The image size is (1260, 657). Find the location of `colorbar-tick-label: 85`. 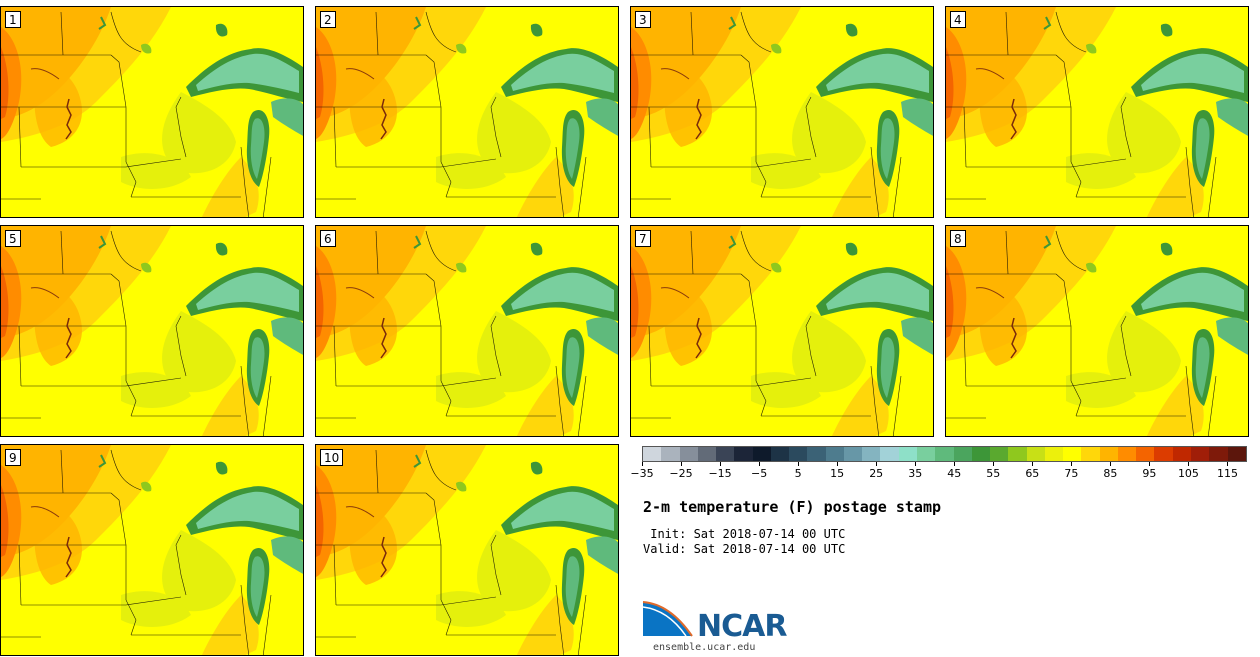

colorbar-tick-label: 85 is located at coordinates (1110, 473).